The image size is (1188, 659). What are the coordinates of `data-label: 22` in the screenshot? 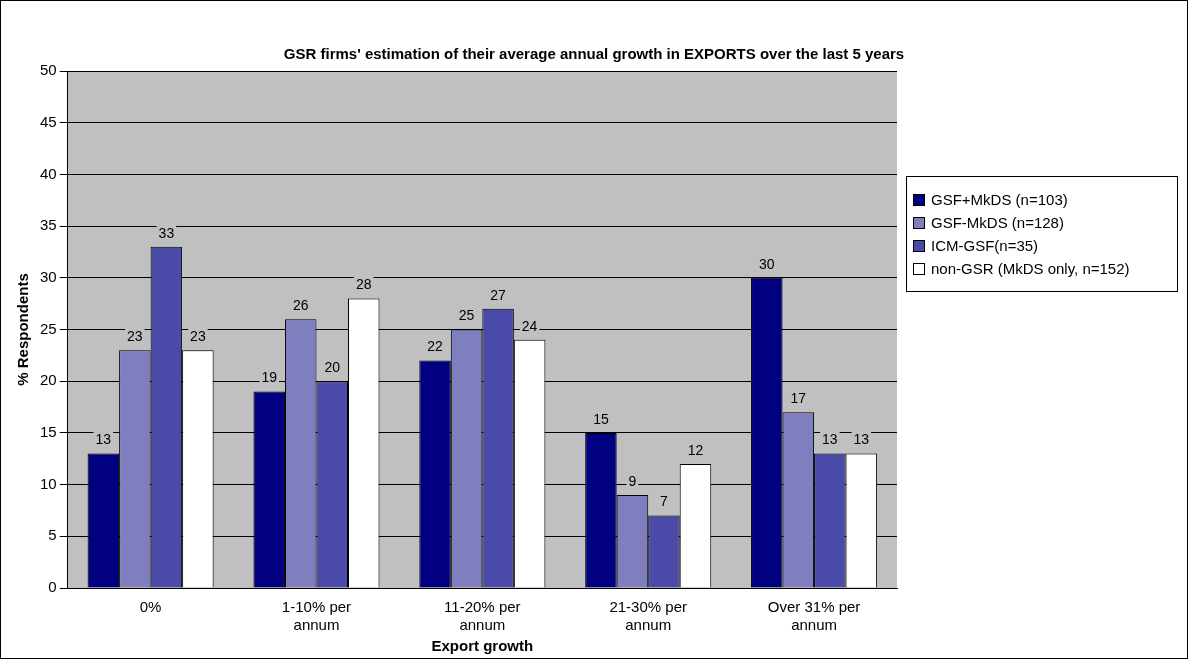 It's located at (435, 346).